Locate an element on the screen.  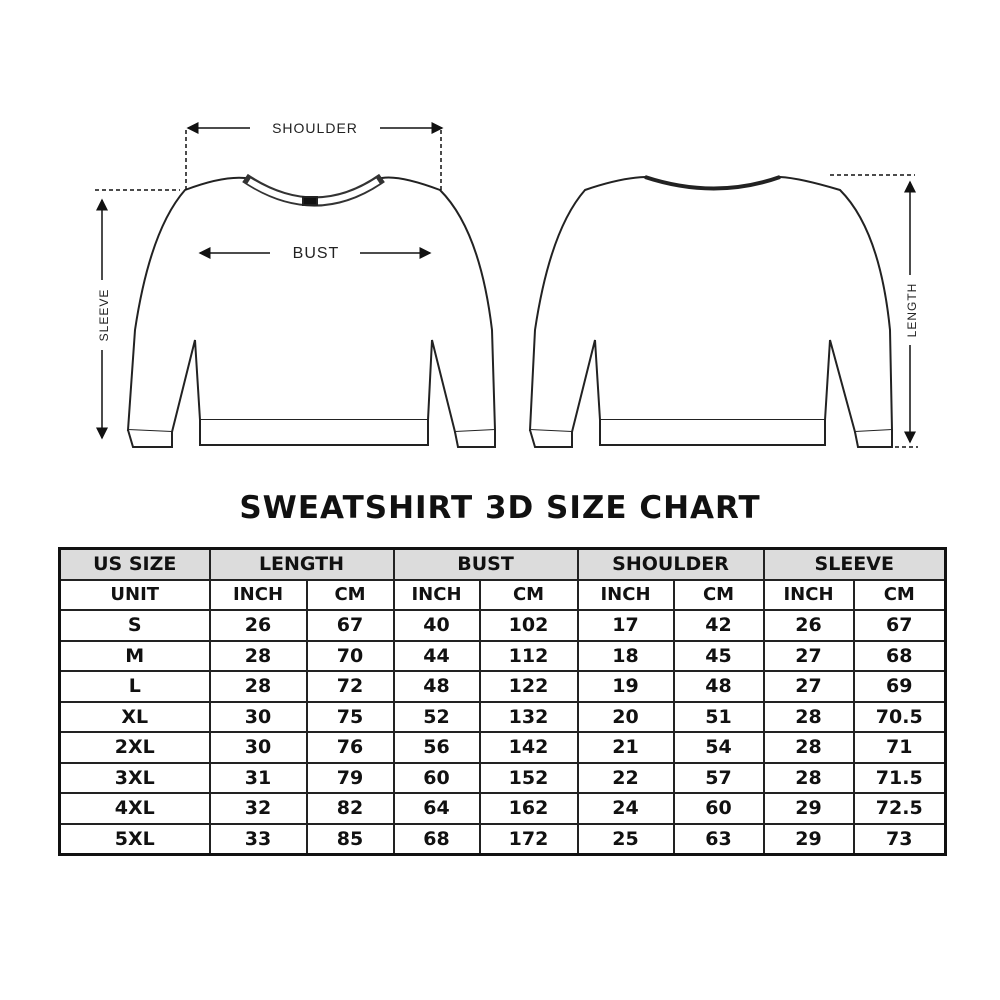
table-row: XL 30 75 52 132 20 51 28 70.5 is located at coordinates (502, 716).